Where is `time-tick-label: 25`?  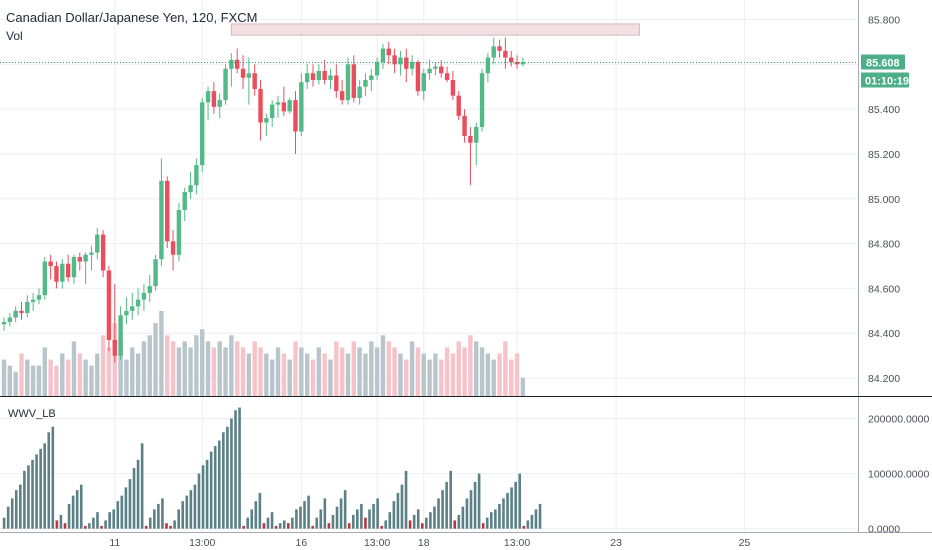
time-tick-label: 25 is located at coordinates (745, 543).